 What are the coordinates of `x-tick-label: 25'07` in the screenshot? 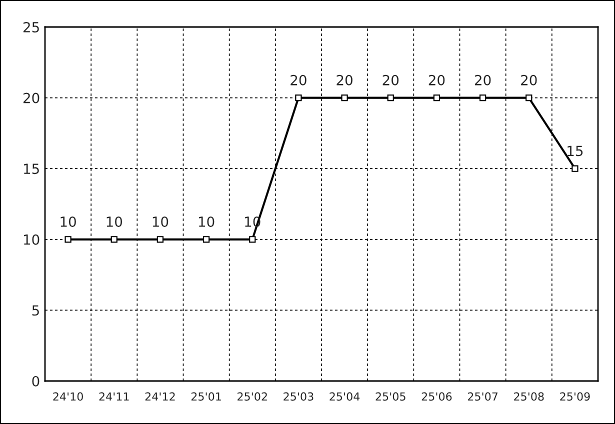 It's located at (483, 396).